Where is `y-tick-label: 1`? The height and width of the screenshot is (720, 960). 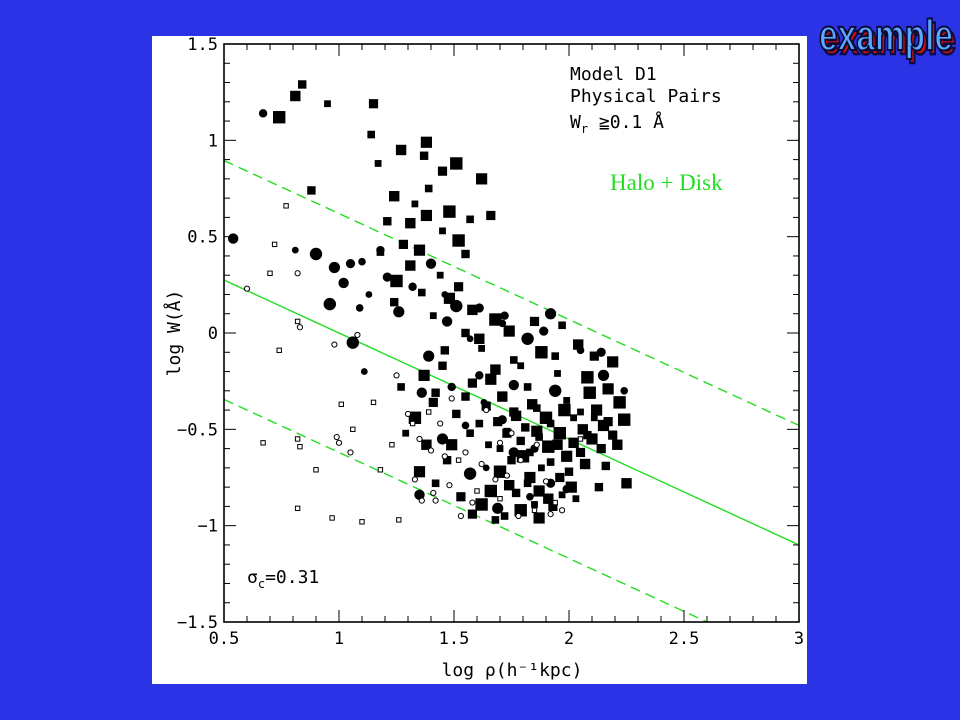 y-tick-label: 1 is located at coordinates (213, 141).